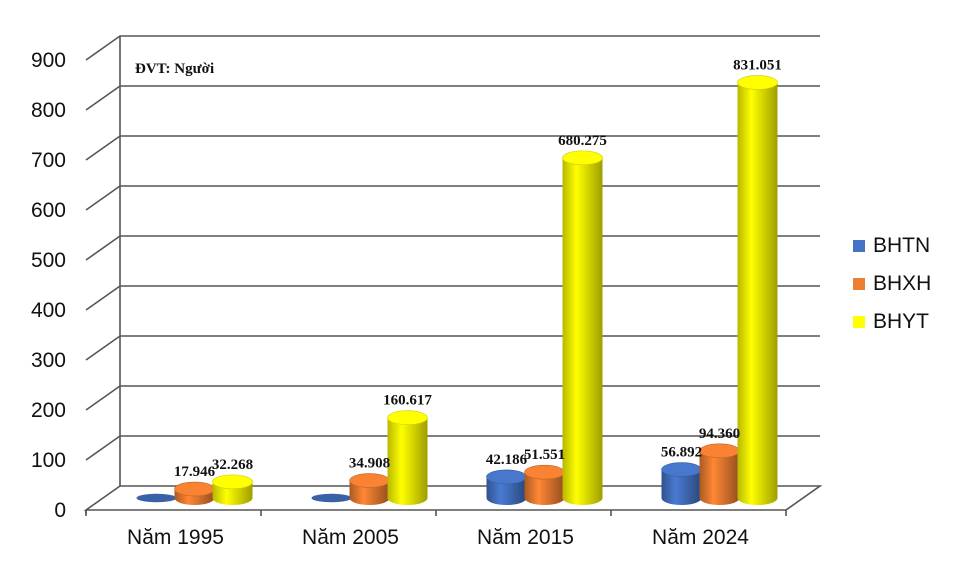  What do you see at coordinates (48, 360) in the screenshot?
I see `y-tick-label: 300` at bounding box center [48, 360].